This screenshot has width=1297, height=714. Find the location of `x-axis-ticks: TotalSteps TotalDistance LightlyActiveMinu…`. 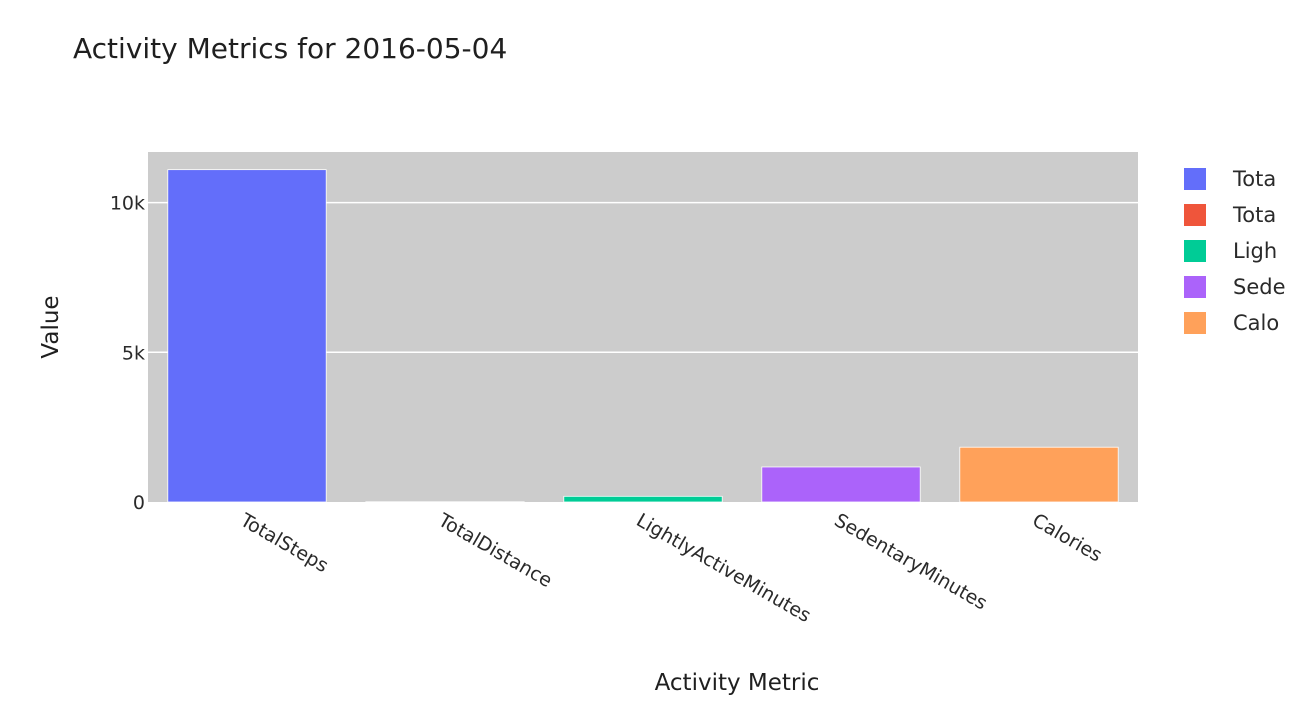

x-axis-ticks: TotalSteps TotalDistance LightlyActiveMinu… is located at coordinates (671, 568).